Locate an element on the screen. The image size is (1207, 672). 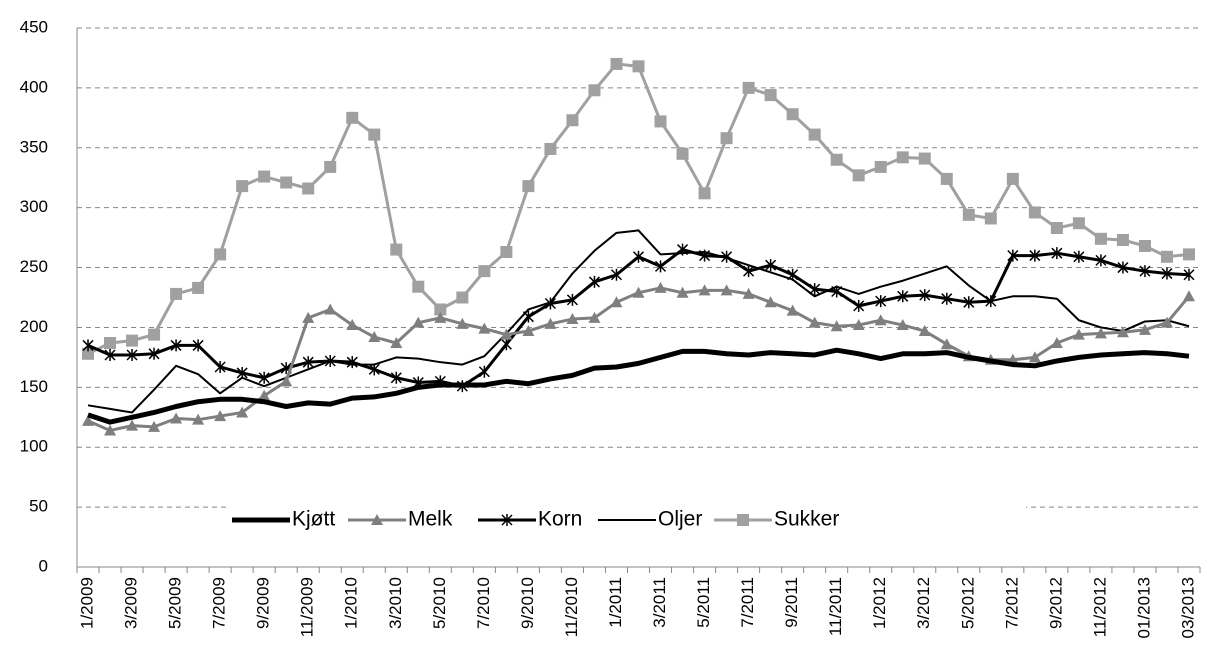
x-tick-label: 3/2010 is located at coordinates (395, 603).